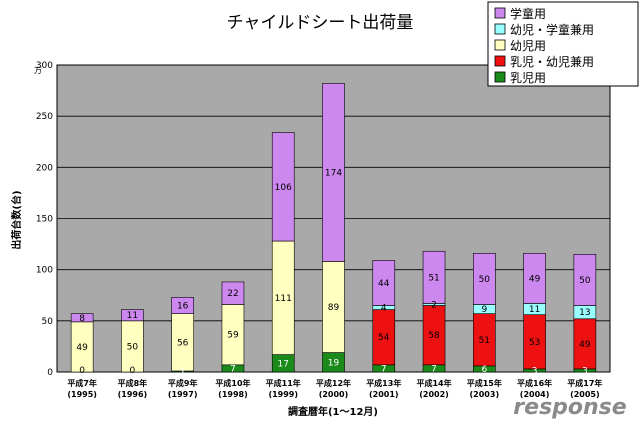 This screenshot has width=640, height=426. Describe the element at coordinates (50, 373) in the screenshot. I see `y-tick-label: 0` at that location.